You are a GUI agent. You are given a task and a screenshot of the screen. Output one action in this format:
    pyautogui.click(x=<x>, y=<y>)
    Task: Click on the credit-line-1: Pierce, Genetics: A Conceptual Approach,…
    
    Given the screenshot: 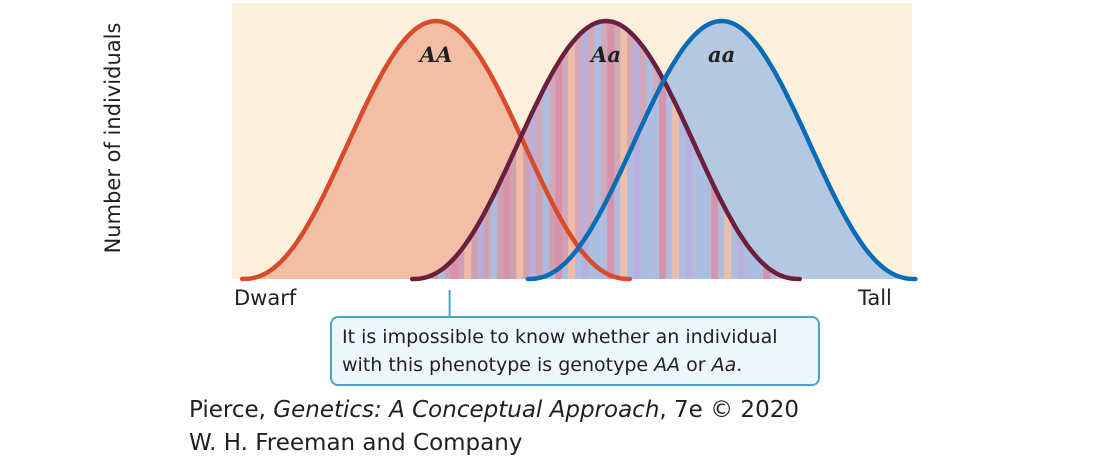 What is the action you would take?
    pyautogui.click(x=494, y=410)
    